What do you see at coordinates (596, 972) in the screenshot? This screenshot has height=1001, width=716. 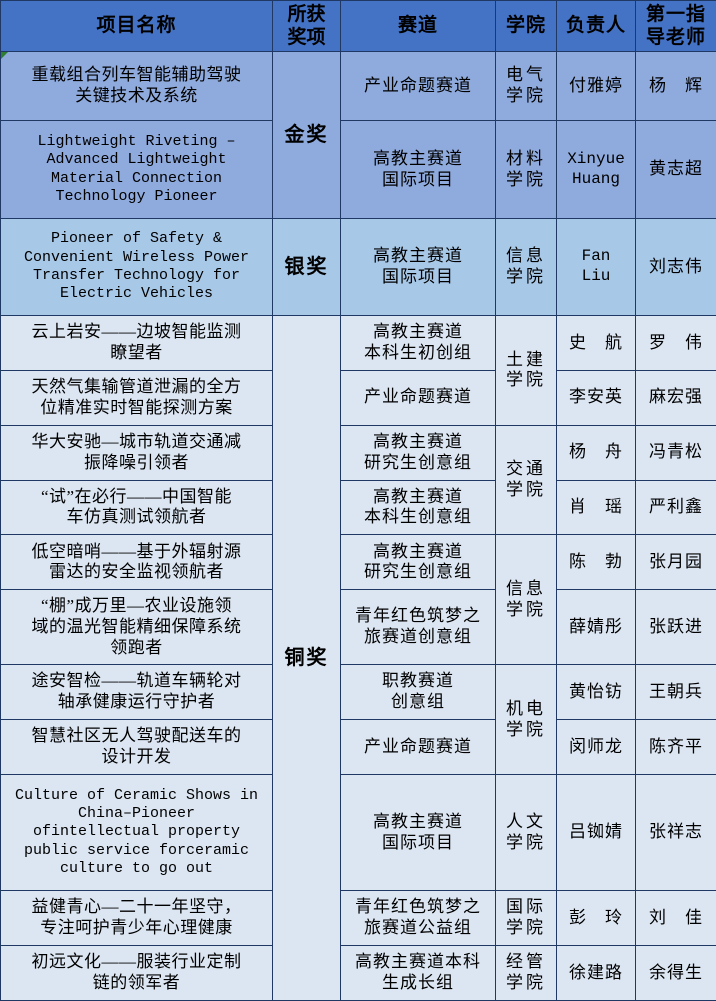 I see `leader-text: 徐建路` at bounding box center [596, 972].